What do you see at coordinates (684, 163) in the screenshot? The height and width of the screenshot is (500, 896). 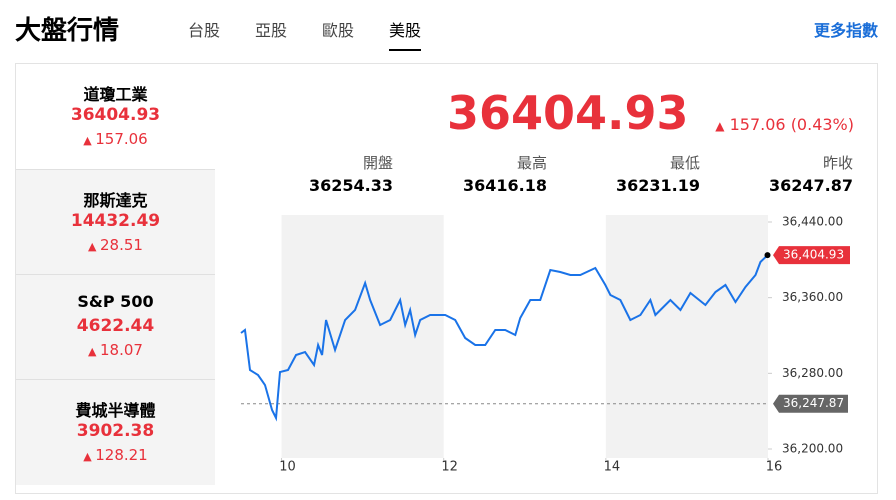 I see `stat-label: 最低` at bounding box center [684, 163].